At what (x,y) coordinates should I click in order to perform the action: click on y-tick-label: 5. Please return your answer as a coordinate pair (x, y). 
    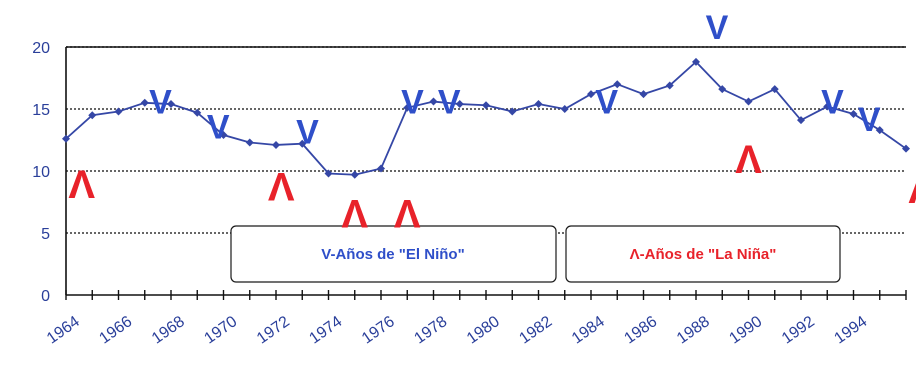
    Looking at the image, I should click on (45, 234).